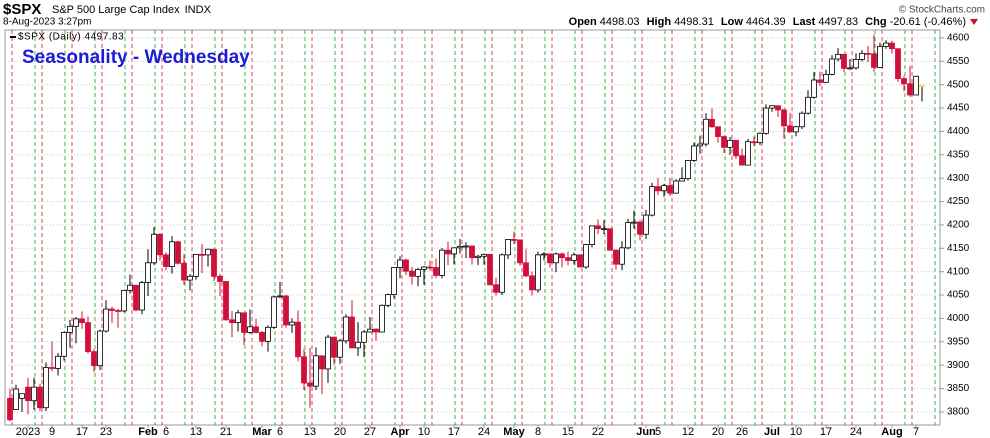 The width and height of the screenshot is (990, 438). Describe the element at coordinates (958, 84) in the screenshot. I see `y-tick-label: 4500` at that location.